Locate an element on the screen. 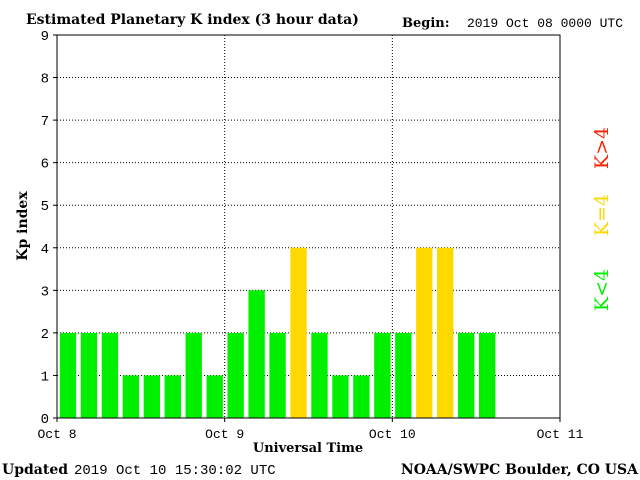 The image size is (640, 480). legend: K<4 K=4 K>4 is located at coordinates (602, 219).